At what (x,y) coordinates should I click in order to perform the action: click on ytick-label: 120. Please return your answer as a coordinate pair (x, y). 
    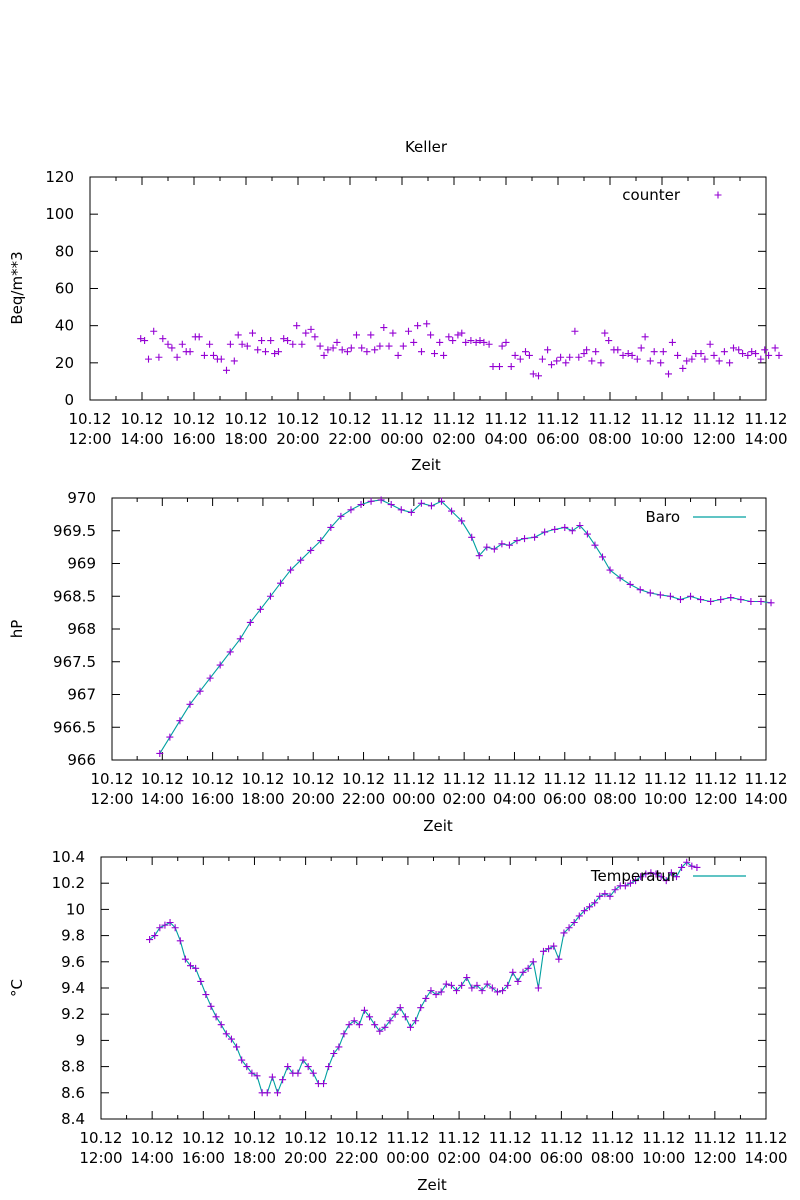
    Looking at the image, I should click on (59, 177).